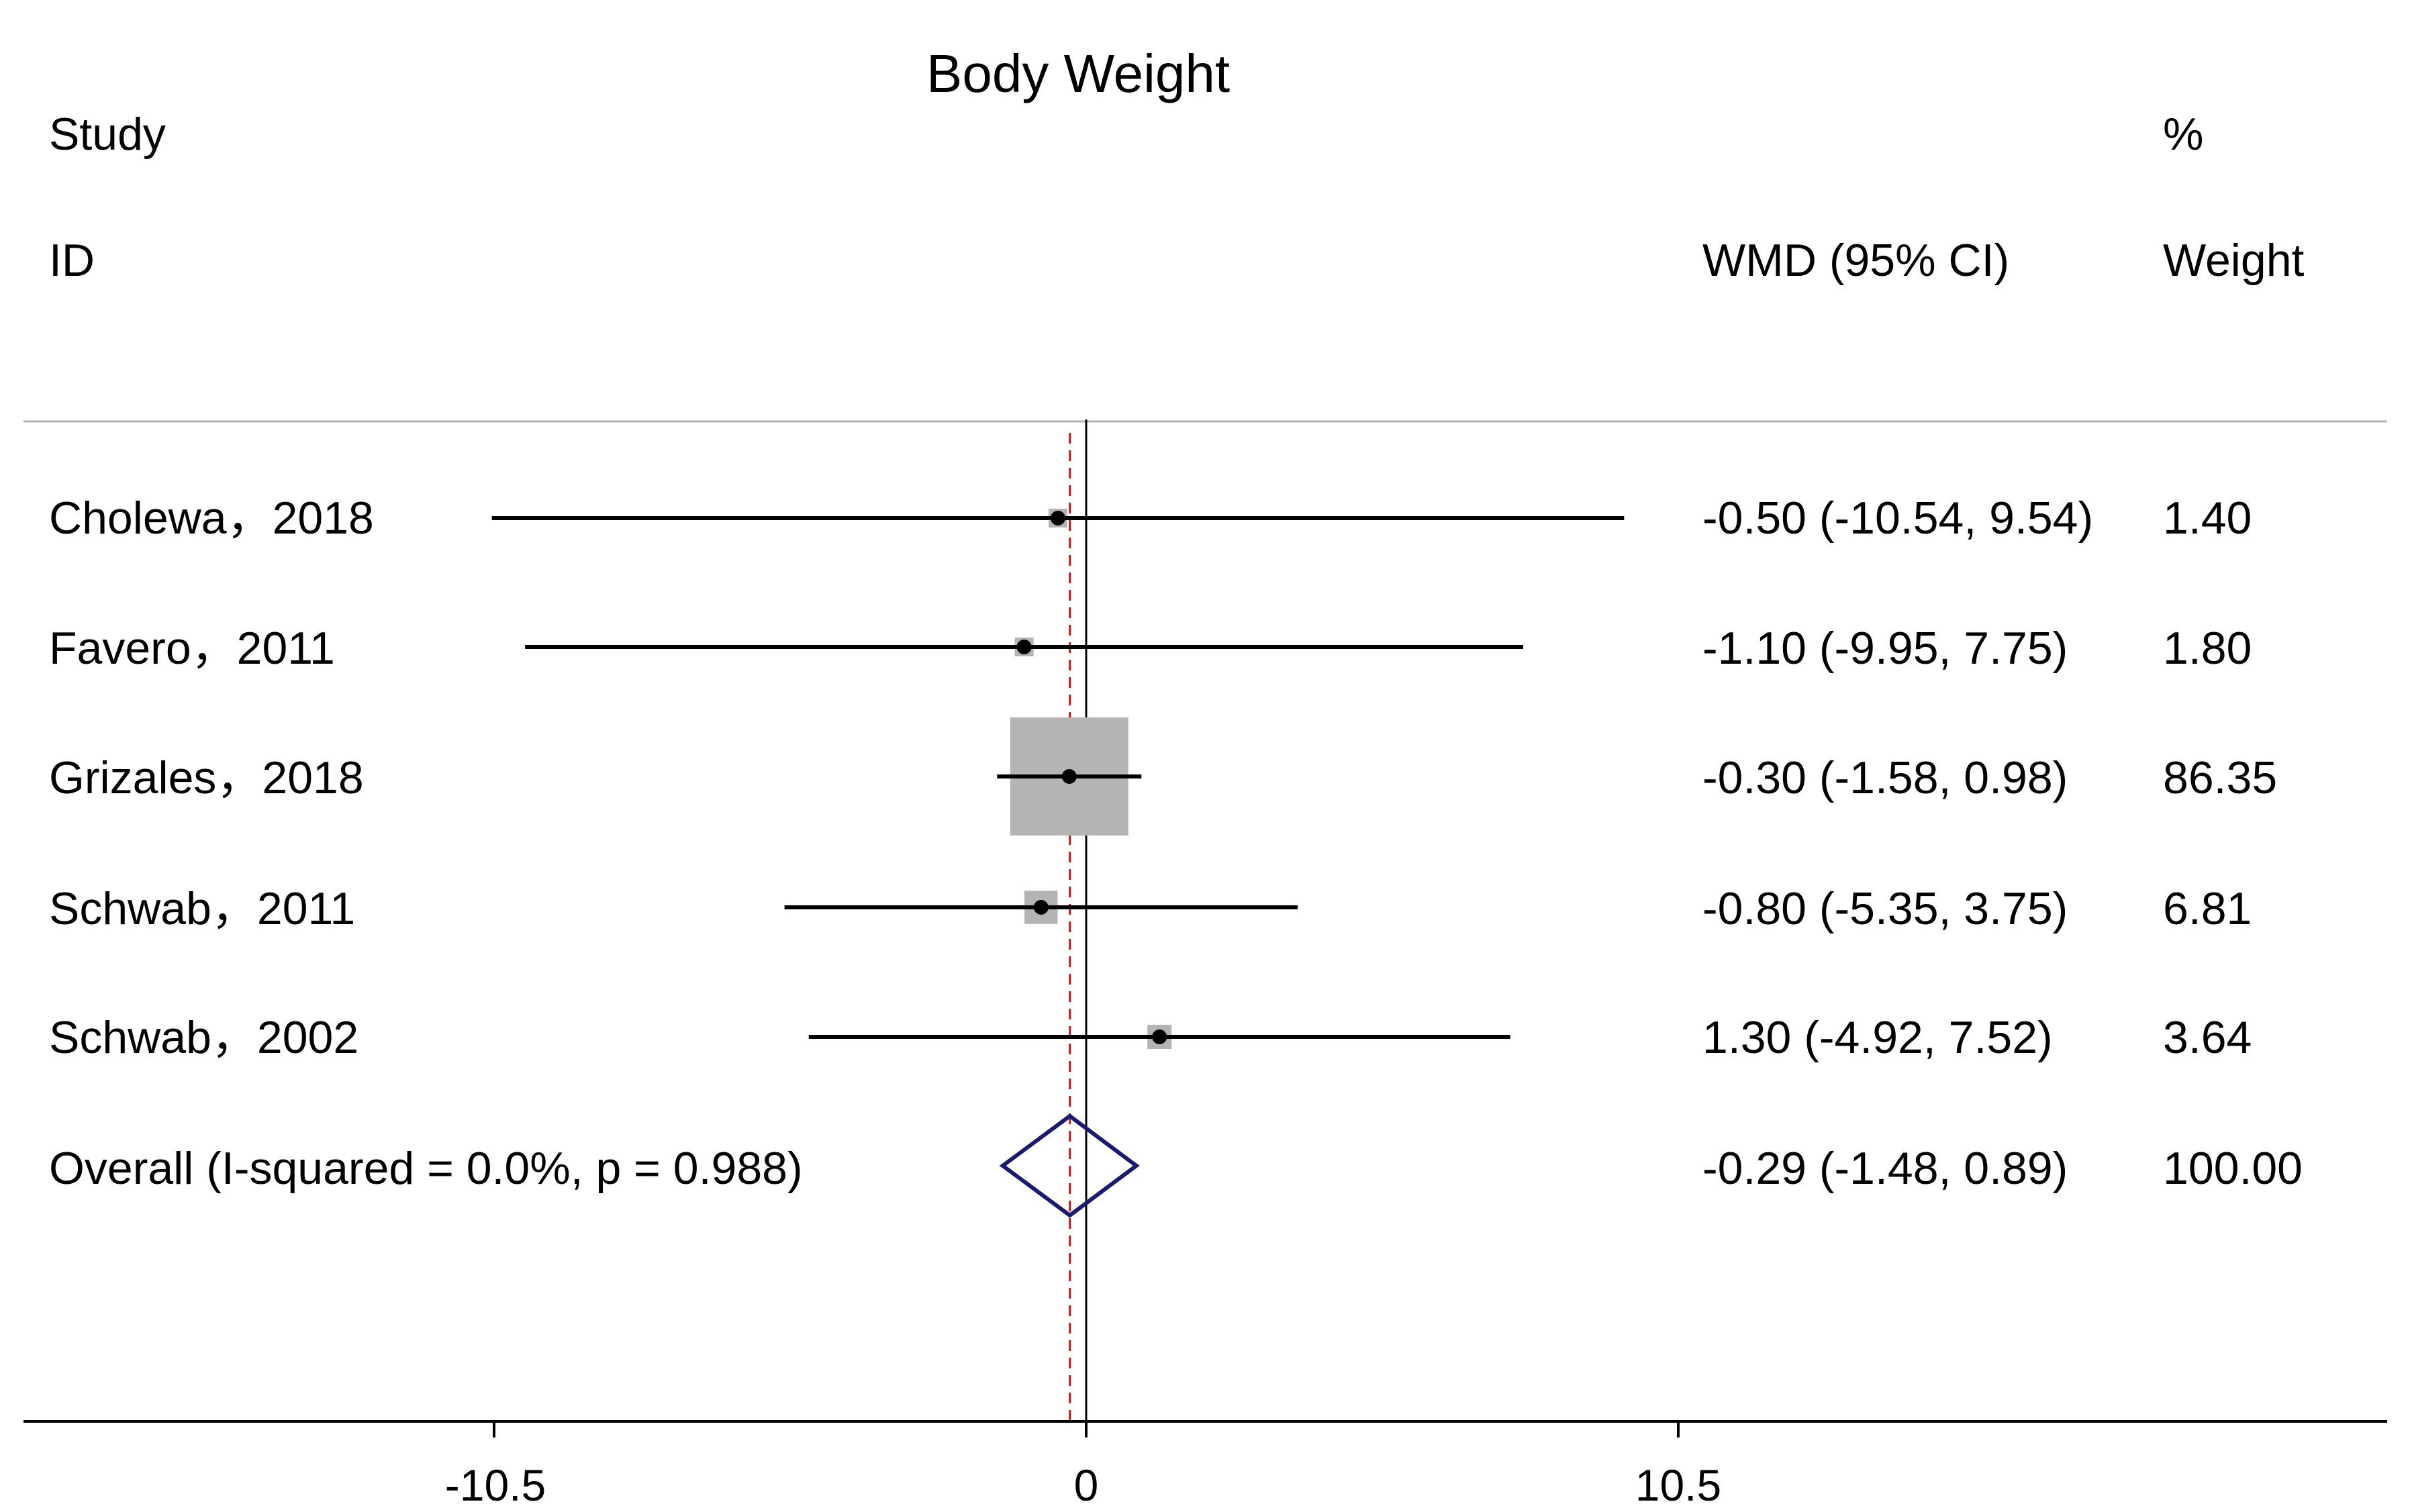 This screenshot has height=1512, width=2410. Describe the element at coordinates (1069, 1165) in the screenshot. I see `overall-diamond` at that location.